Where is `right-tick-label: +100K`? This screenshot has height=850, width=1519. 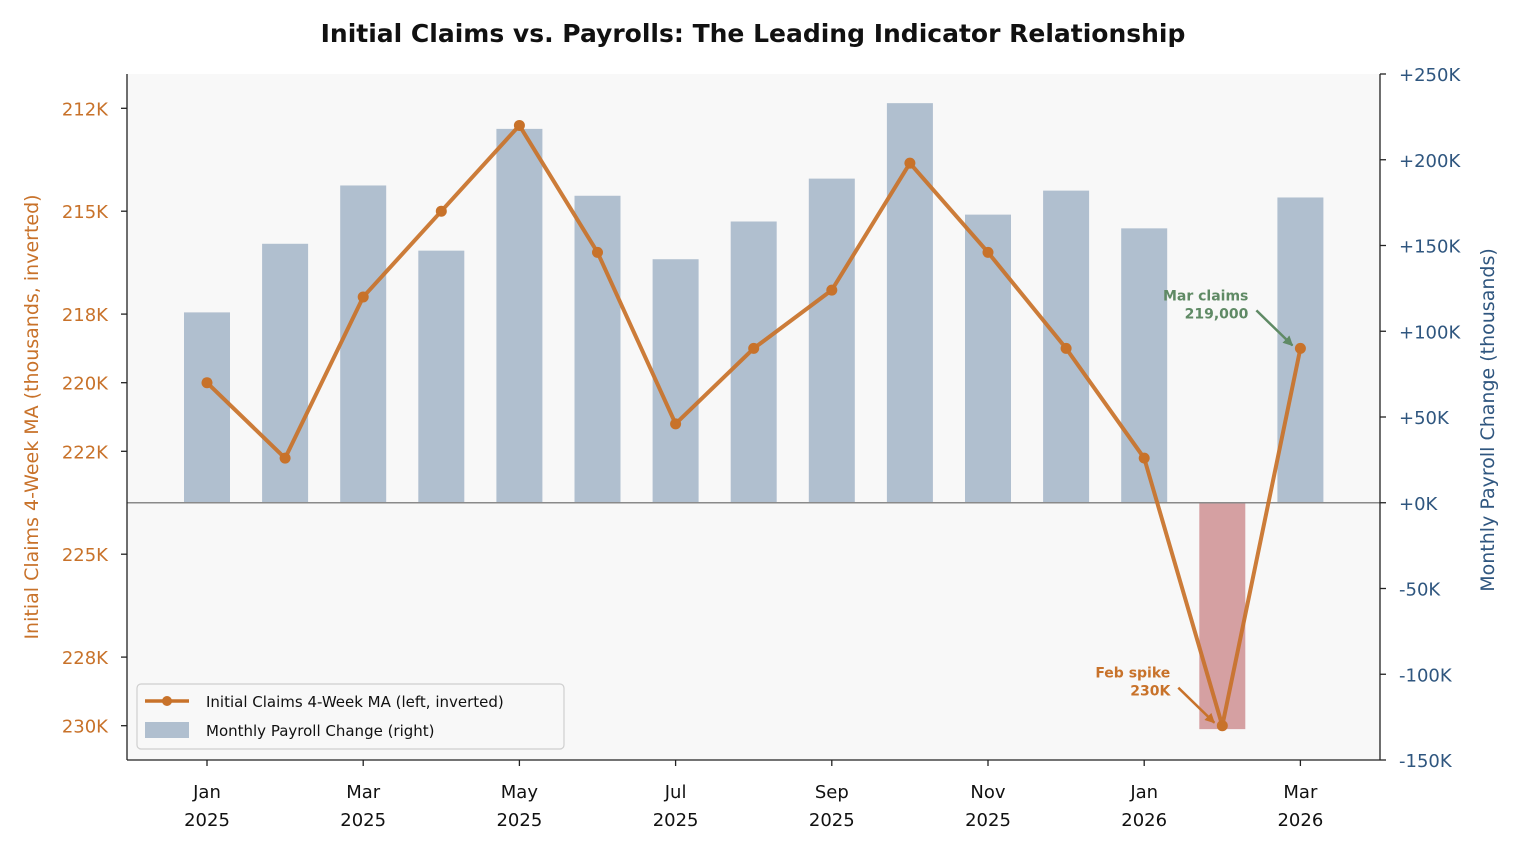 right-tick-label: +100K is located at coordinates (1430, 332).